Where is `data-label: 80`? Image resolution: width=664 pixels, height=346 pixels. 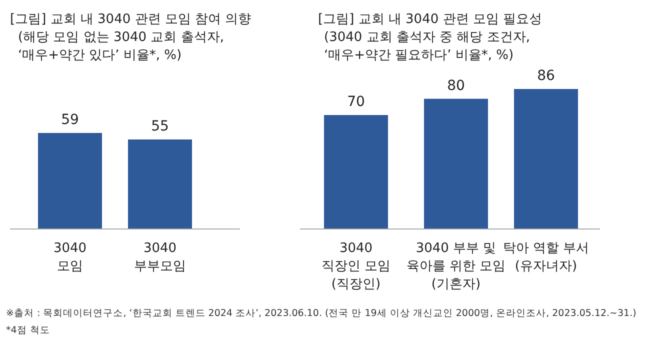 data-label: 80 is located at coordinates (456, 86).